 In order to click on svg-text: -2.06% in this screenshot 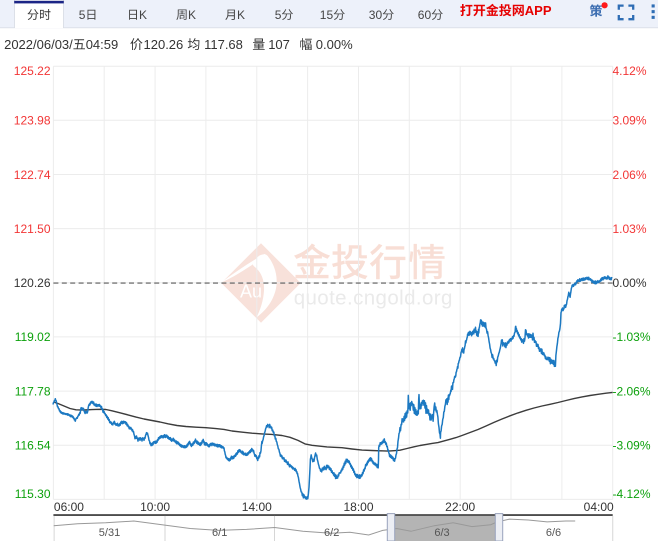, I will do `click(632, 391)`.